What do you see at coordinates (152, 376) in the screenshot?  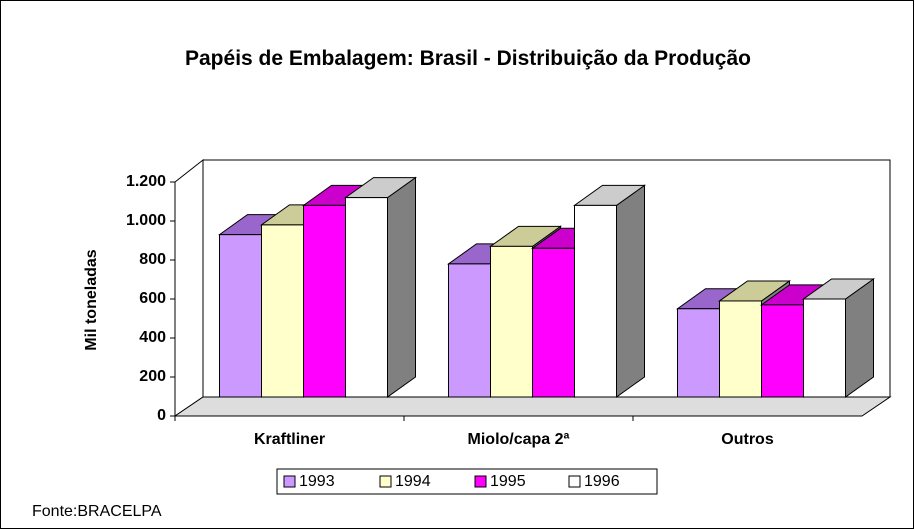 I see `y-tick-label: 200` at bounding box center [152, 376].